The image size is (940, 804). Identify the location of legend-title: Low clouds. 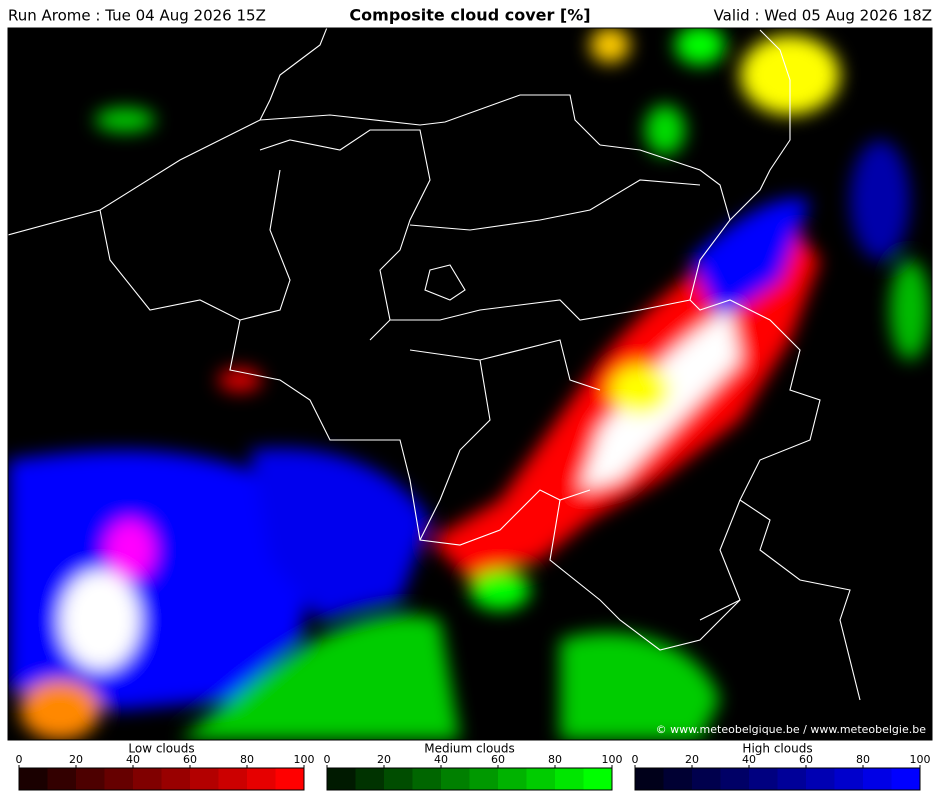
(161, 749).